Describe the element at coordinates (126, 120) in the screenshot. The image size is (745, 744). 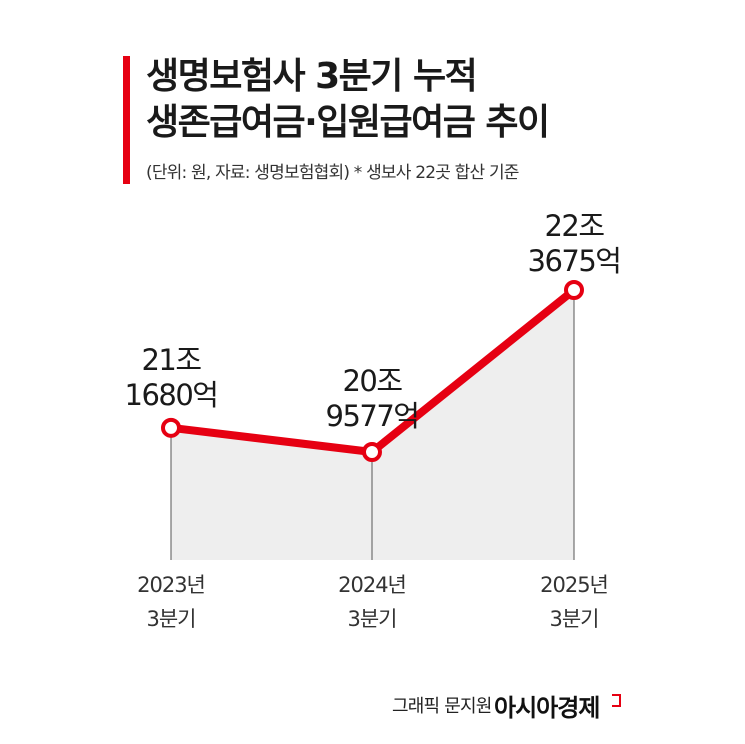
I see `title-accent-bar` at that location.